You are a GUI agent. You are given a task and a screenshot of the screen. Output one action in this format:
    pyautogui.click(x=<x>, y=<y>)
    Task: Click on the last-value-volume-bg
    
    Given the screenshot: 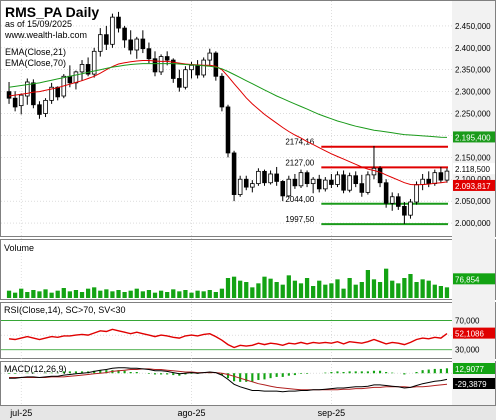 What is the action you would take?
    pyautogui.click(x=474, y=279)
    